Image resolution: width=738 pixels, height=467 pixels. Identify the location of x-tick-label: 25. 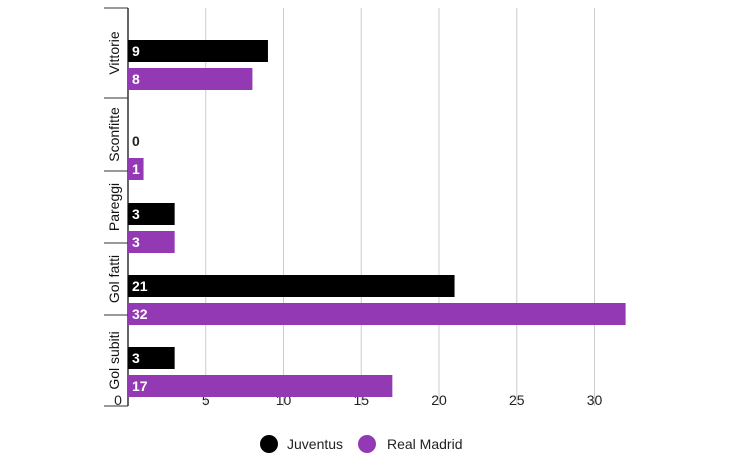
(517, 400).